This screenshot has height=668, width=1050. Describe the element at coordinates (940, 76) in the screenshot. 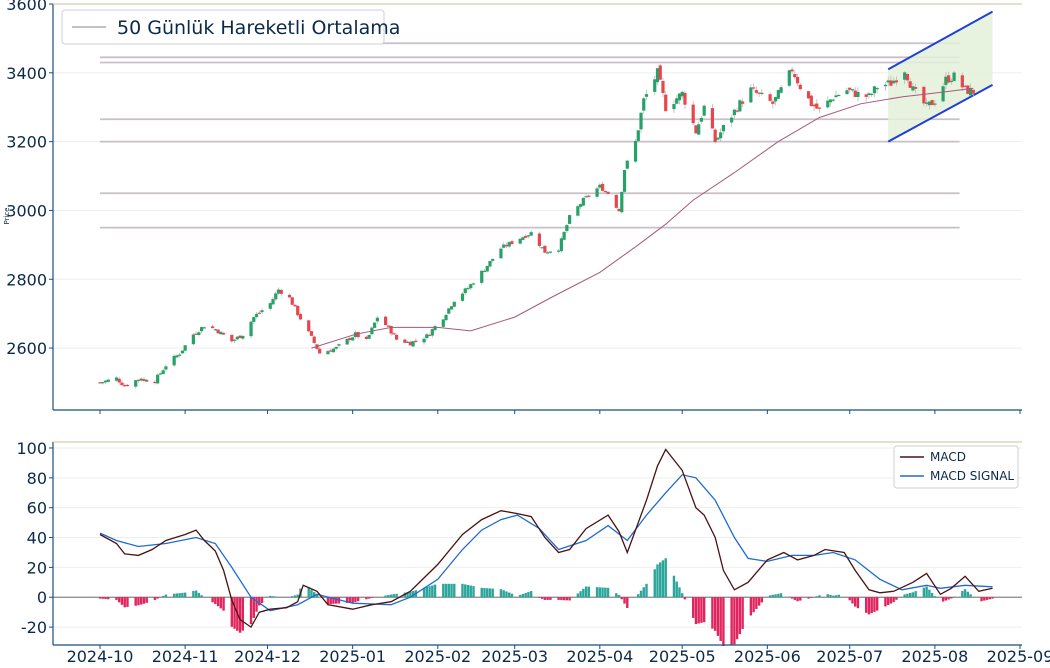

I see `price-channel` at that location.